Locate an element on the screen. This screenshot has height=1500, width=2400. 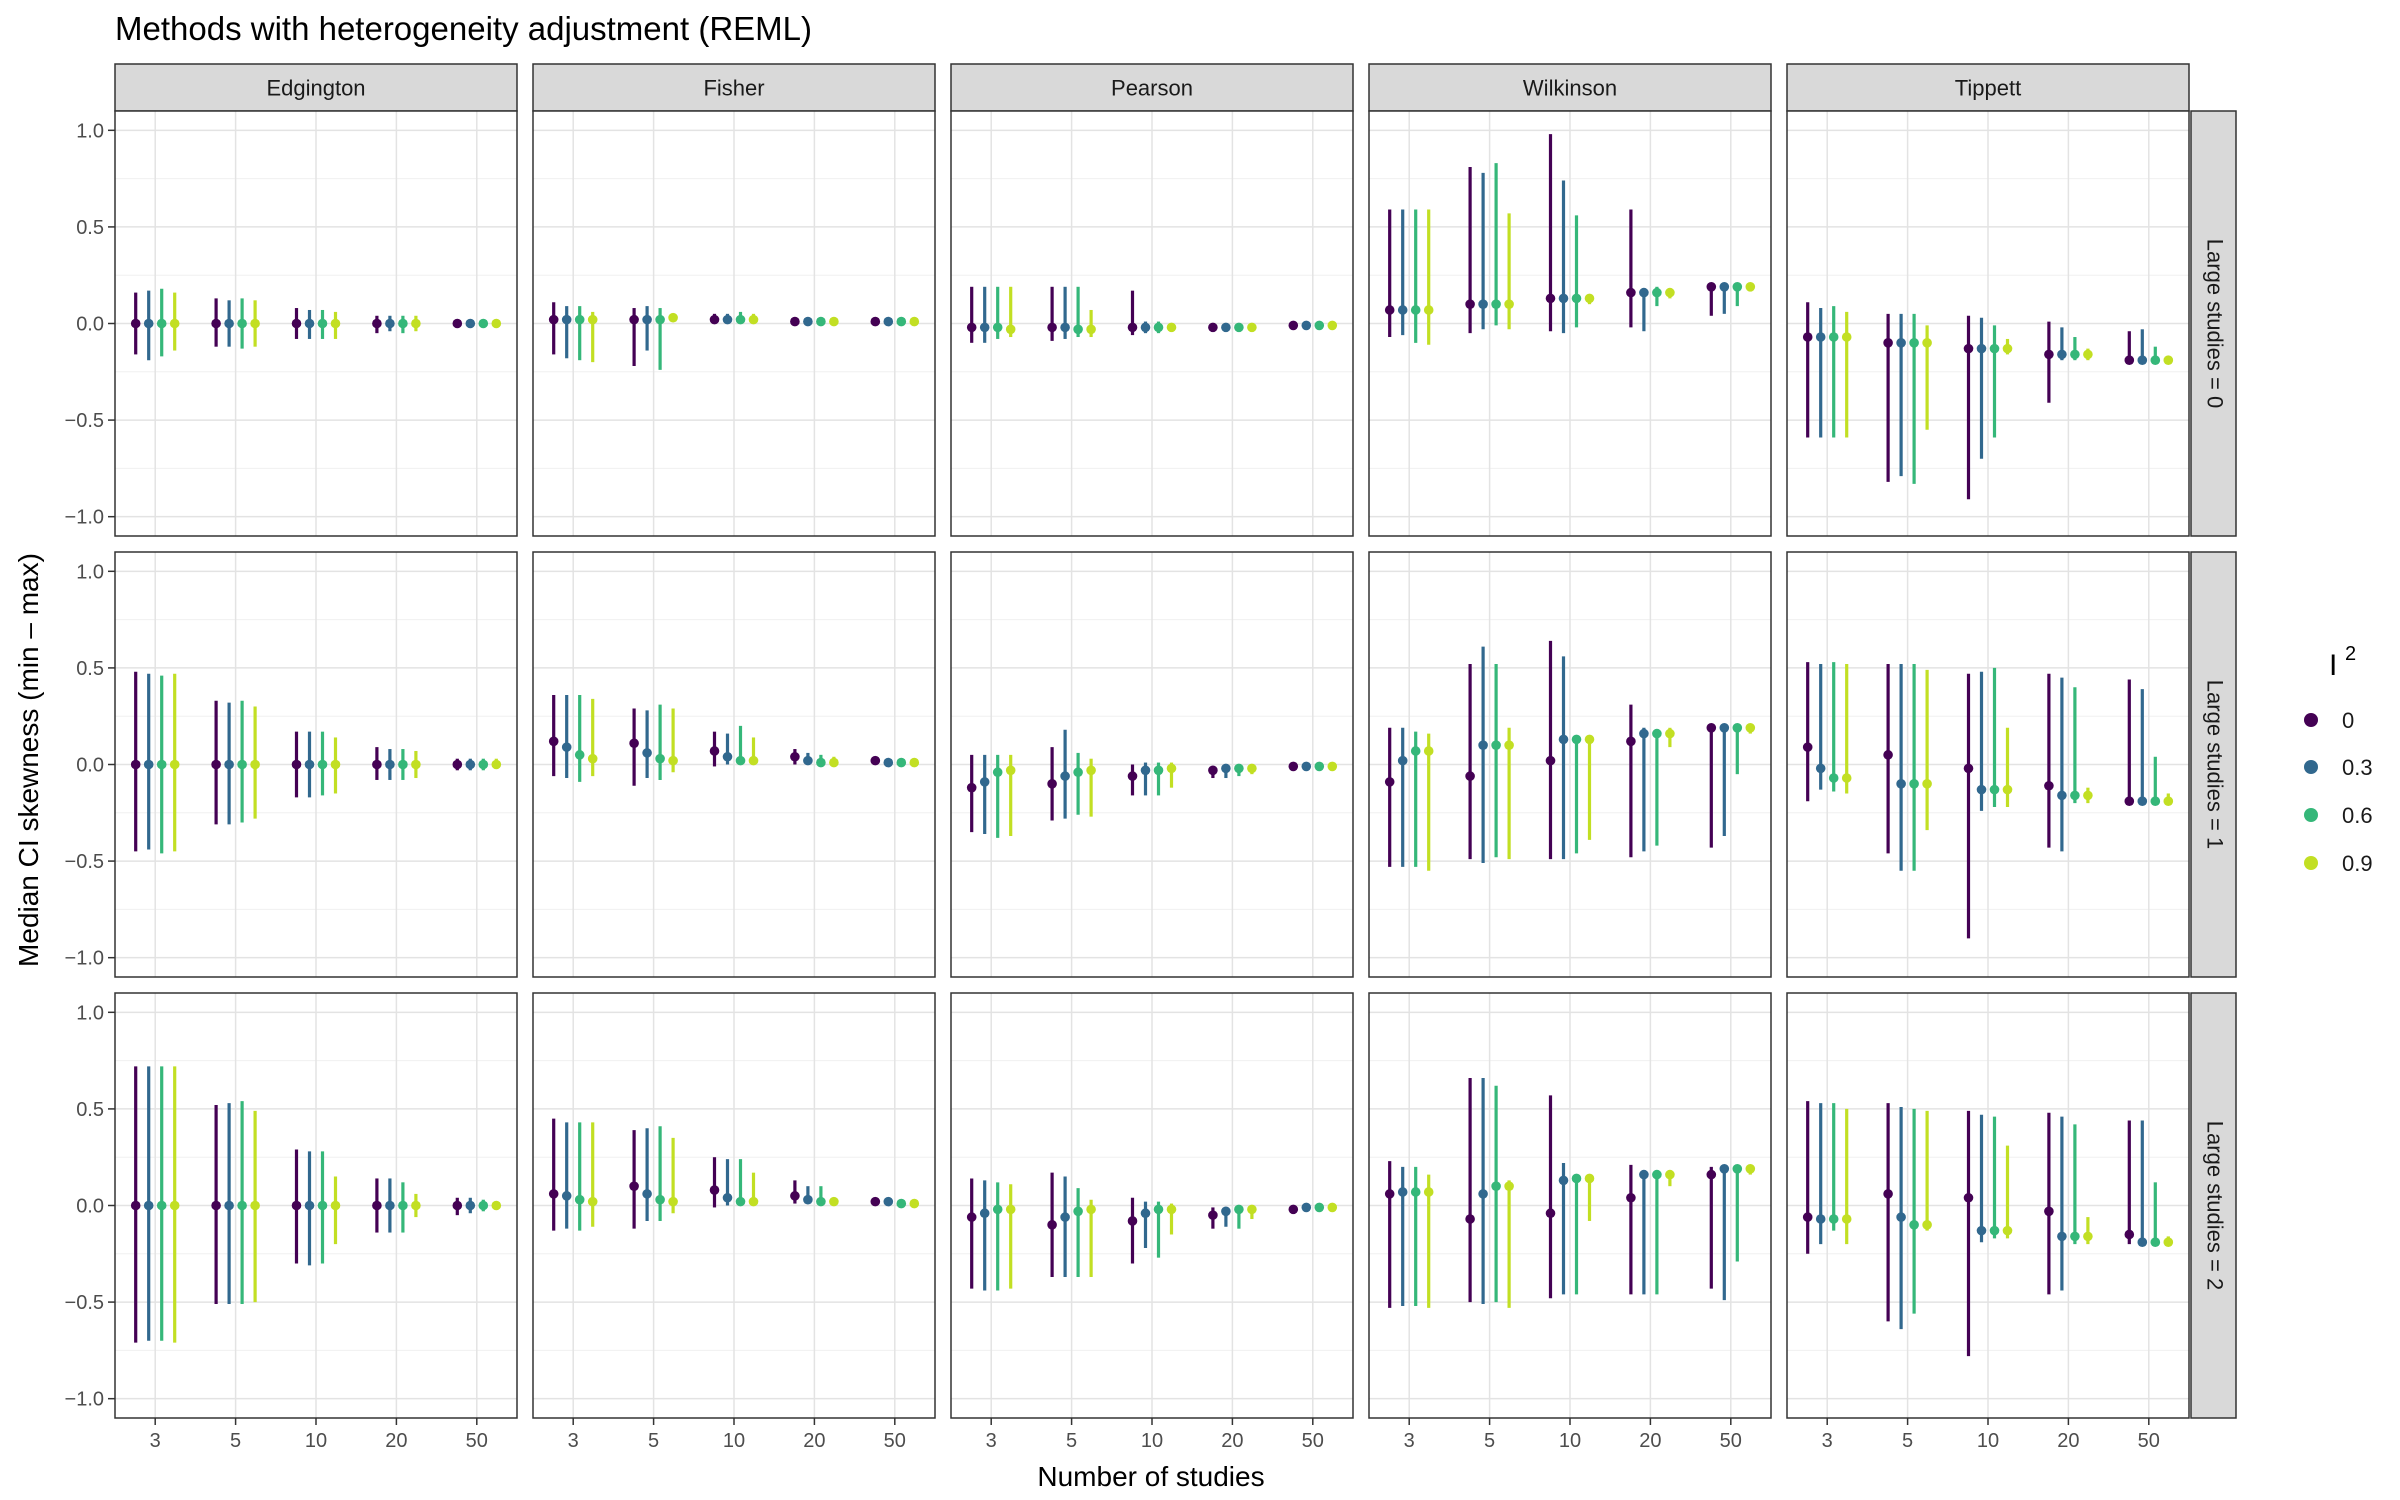
x-axis-title: Number of studies is located at coordinates (1150, 1476).